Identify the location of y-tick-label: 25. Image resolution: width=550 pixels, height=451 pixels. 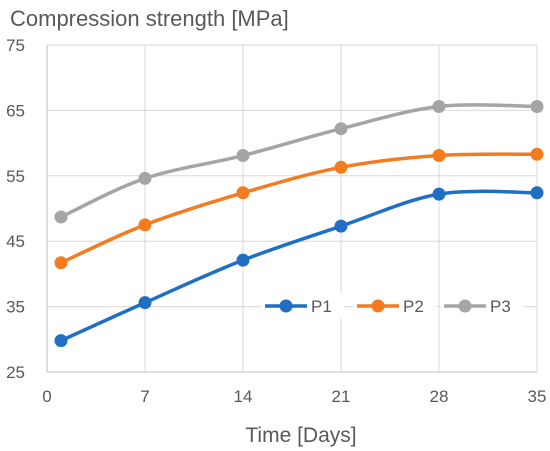
(15, 372).